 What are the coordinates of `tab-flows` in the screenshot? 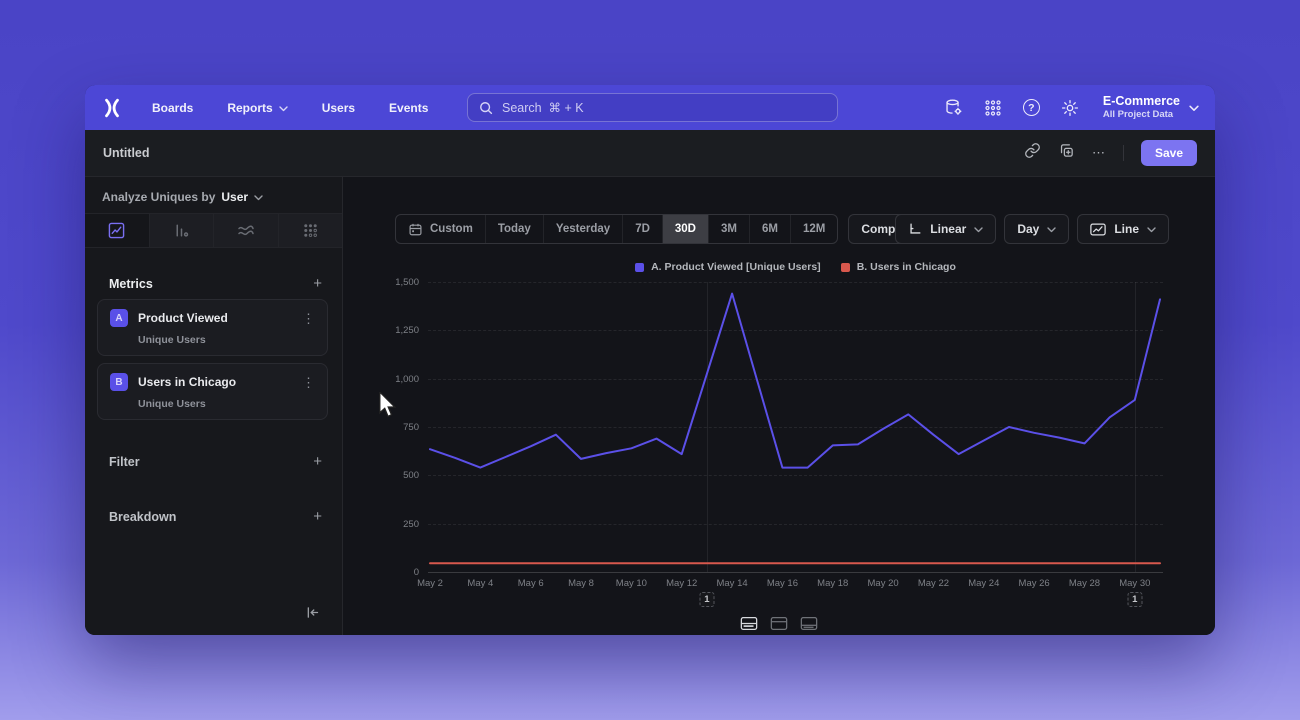 It's located at (245, 230).